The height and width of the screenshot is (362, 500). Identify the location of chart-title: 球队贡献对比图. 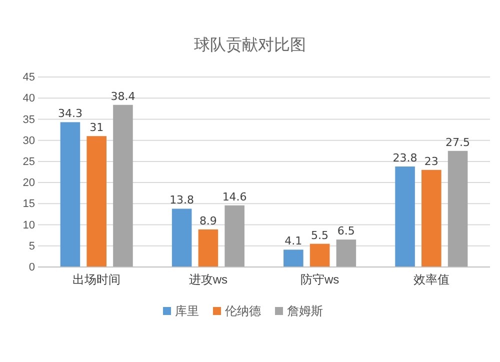
(250, 44).